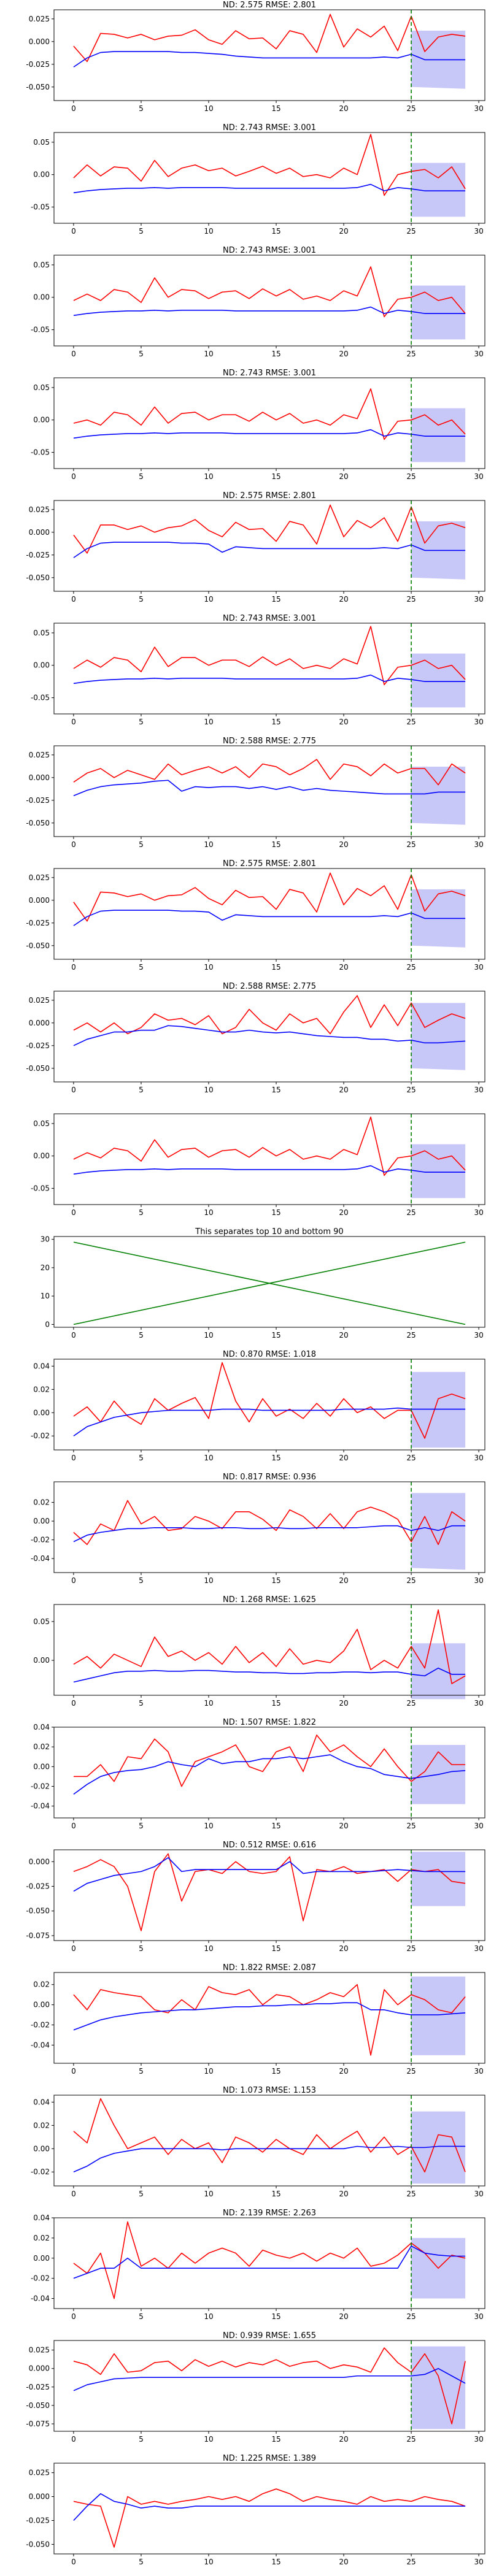  Describe the element at coordinates (38, 1068) in the screenshot. I see `y-tick-label: -0.050` at that location.